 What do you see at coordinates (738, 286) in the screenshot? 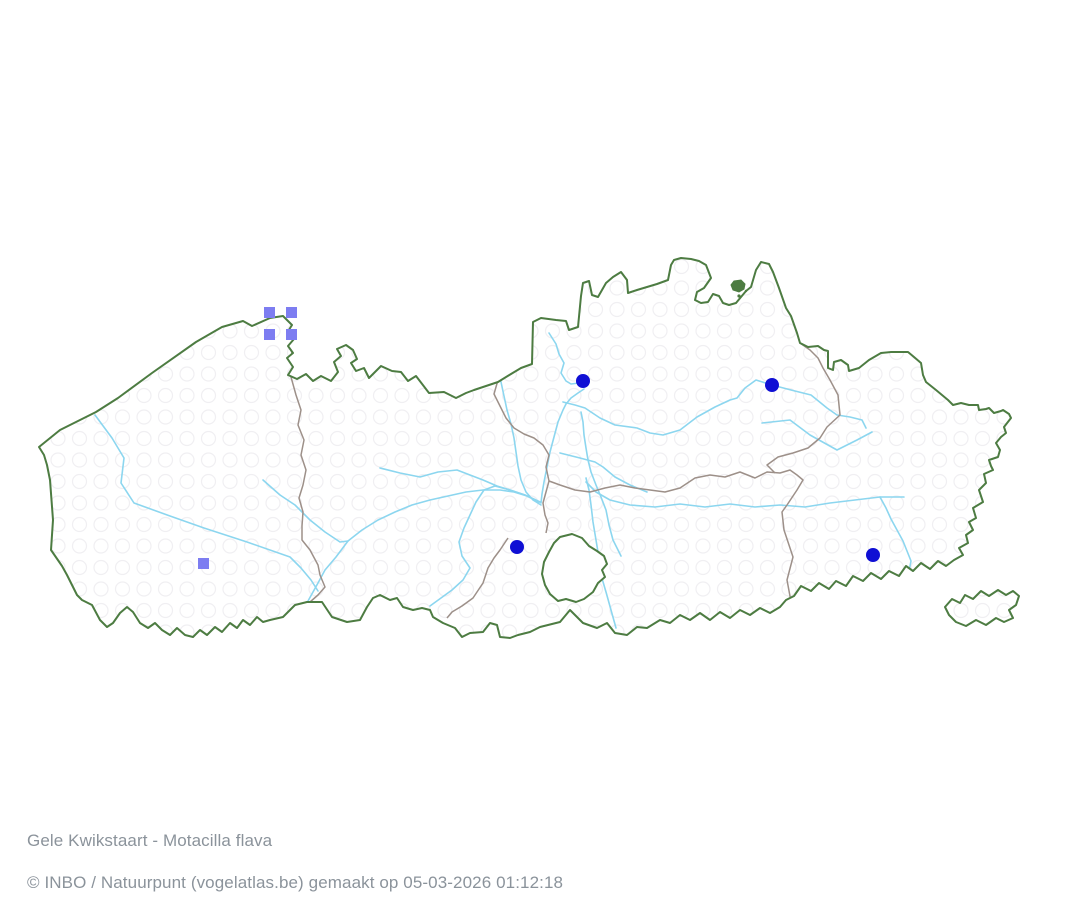
I see `baarle-enclave` at bounding box center [738, 286].